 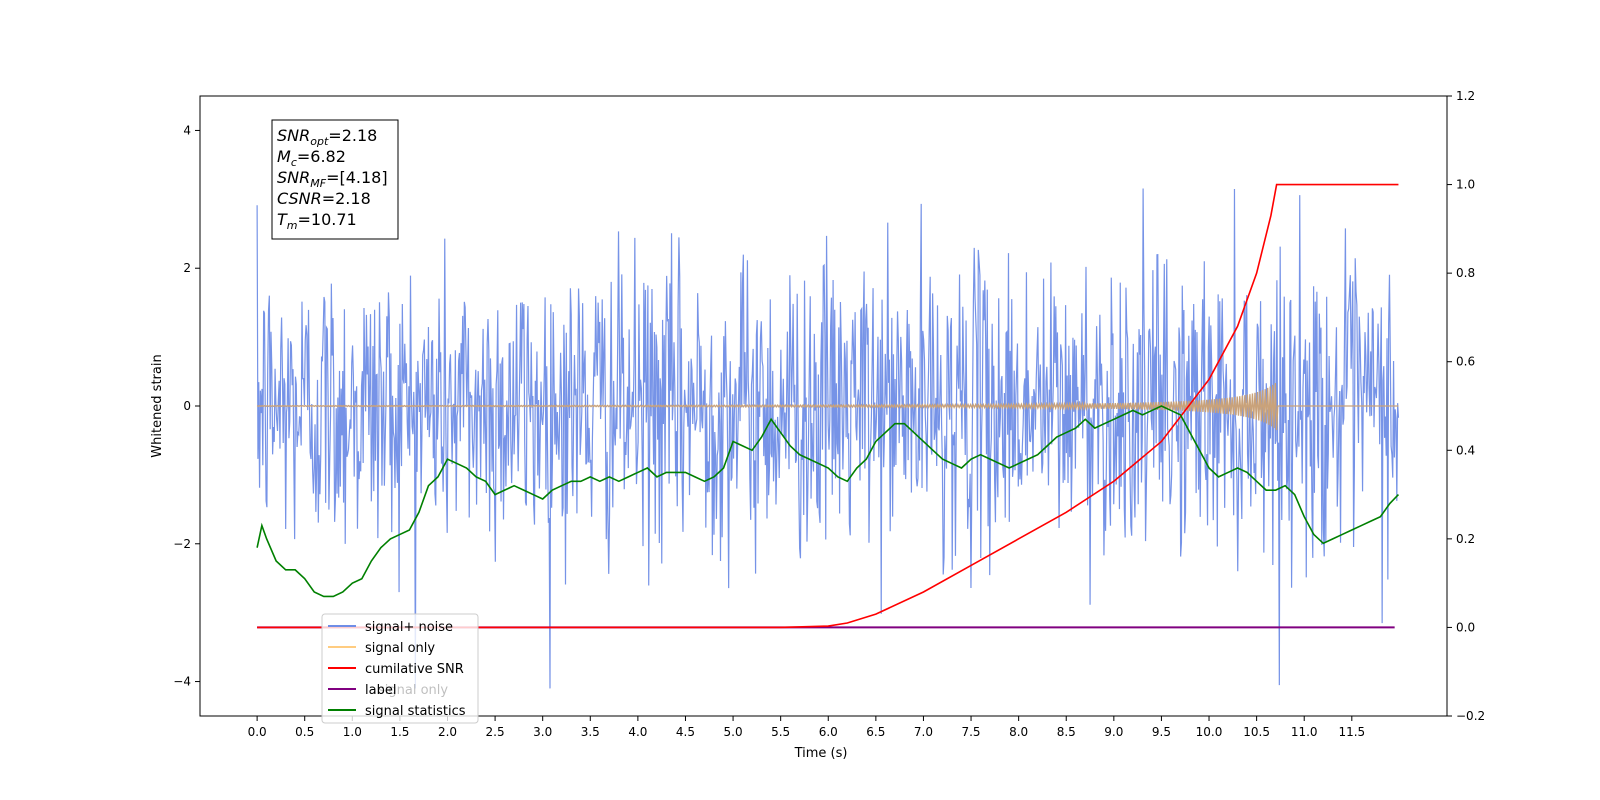 I want to click on y-tick-label-right: 0.8, so click(x=1465, y=273).